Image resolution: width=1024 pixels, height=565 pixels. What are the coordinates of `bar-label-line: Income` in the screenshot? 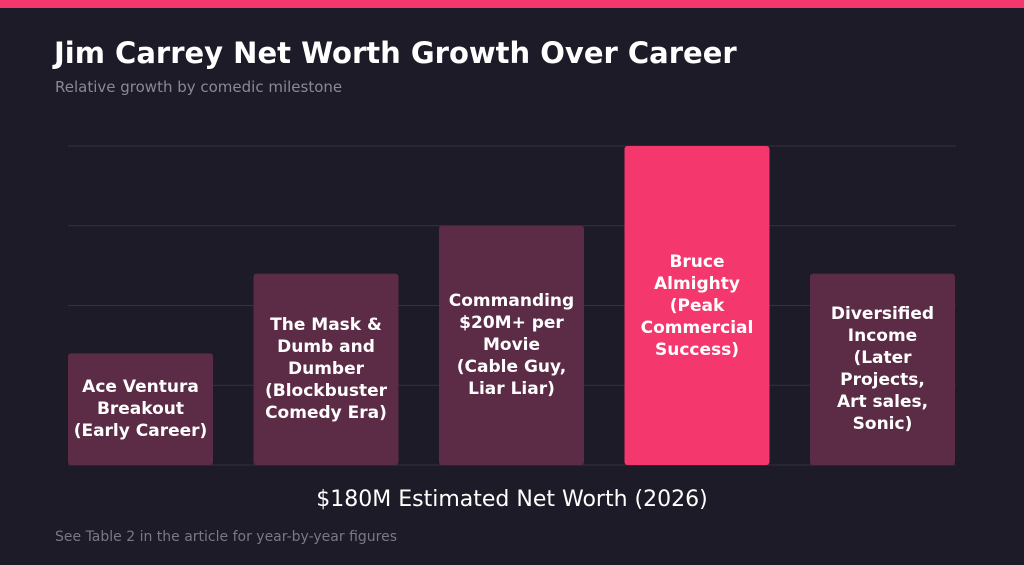 It's located at (882, 336).